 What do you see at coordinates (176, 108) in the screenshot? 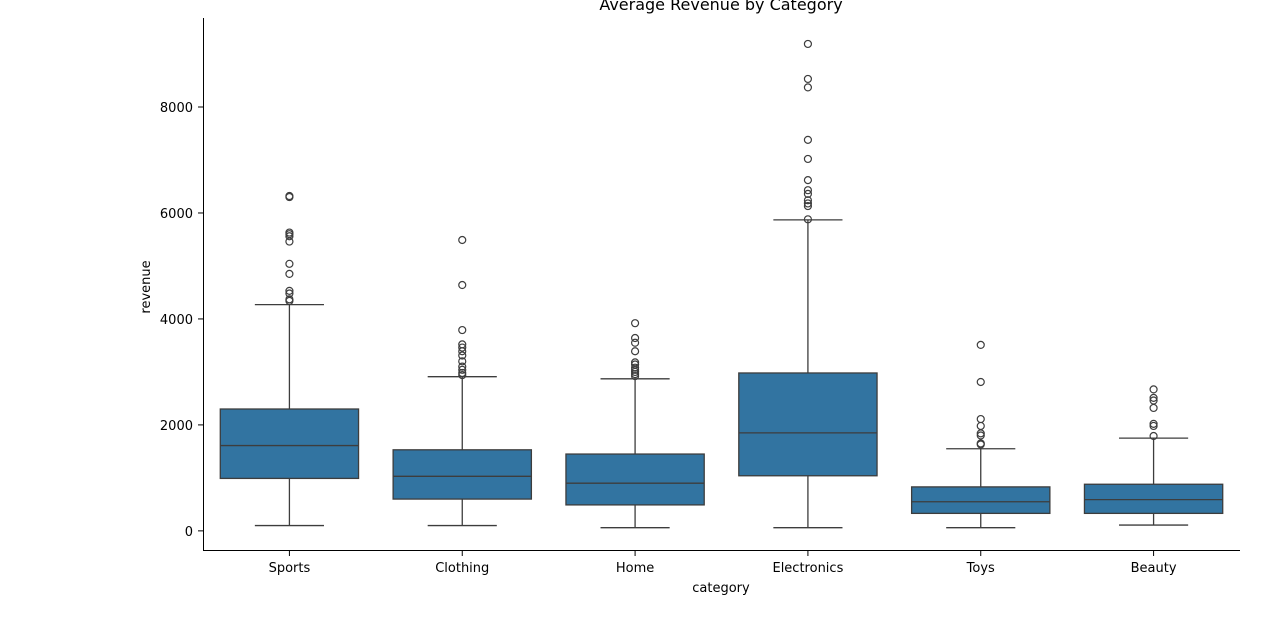
I see `y-tick-label: 8000` at bounding box center [176, 108].